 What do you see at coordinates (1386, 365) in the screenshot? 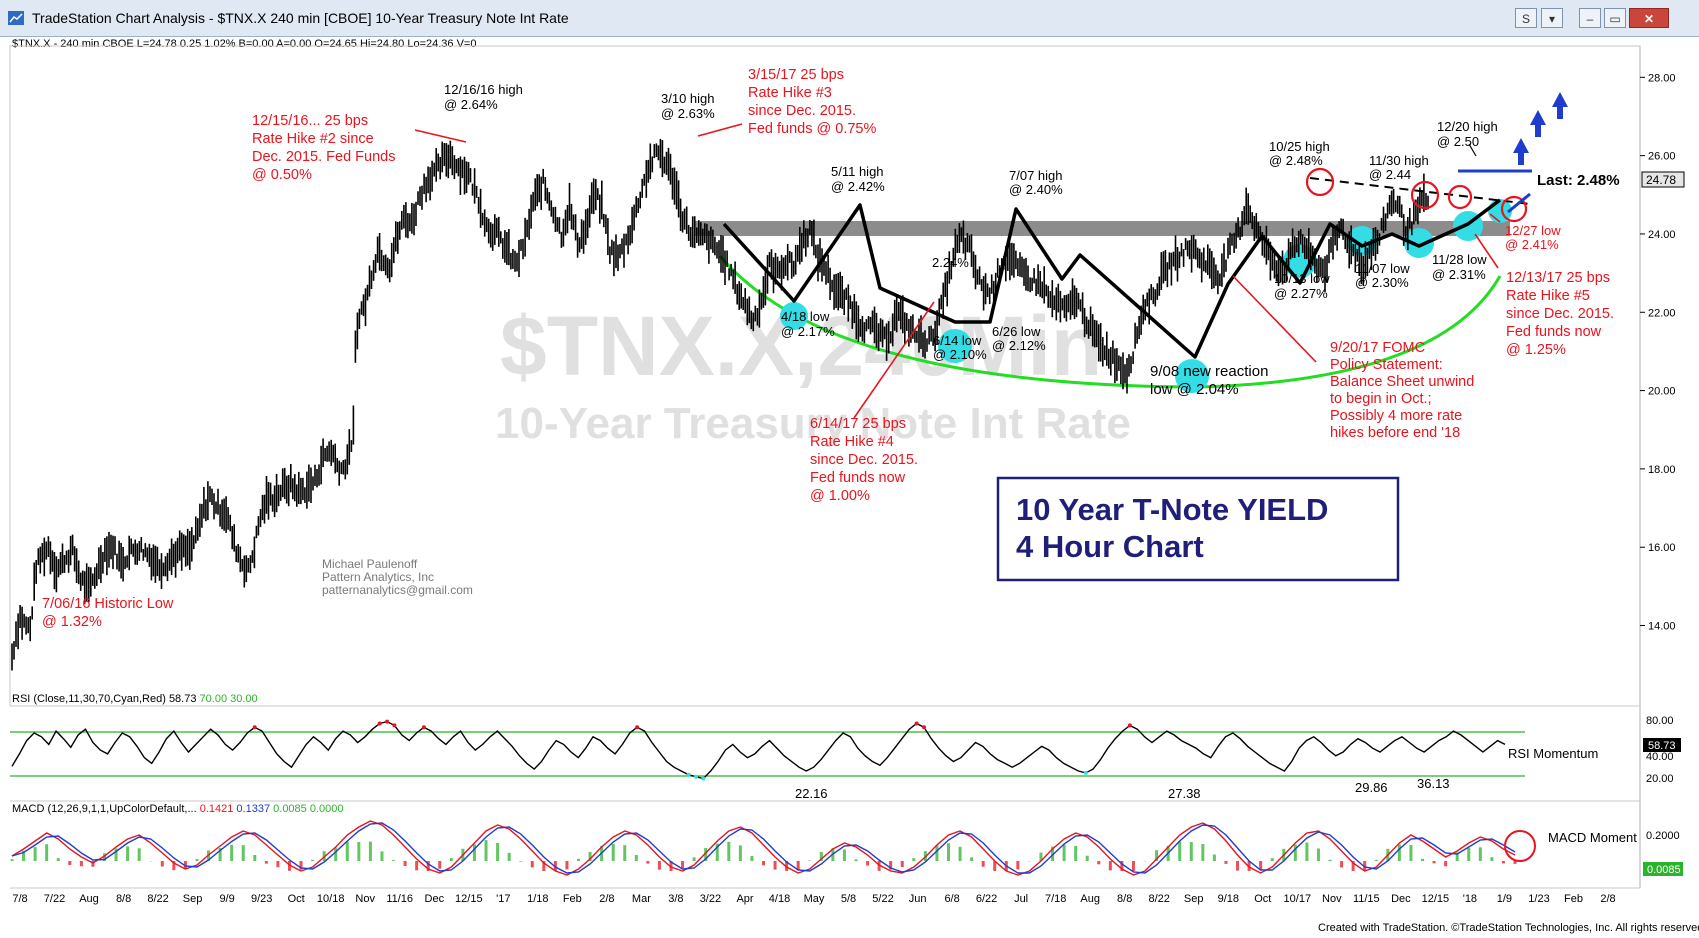
I see `ann-fomc-l2: Policy Statement:` at bounding box center [1386, 365].